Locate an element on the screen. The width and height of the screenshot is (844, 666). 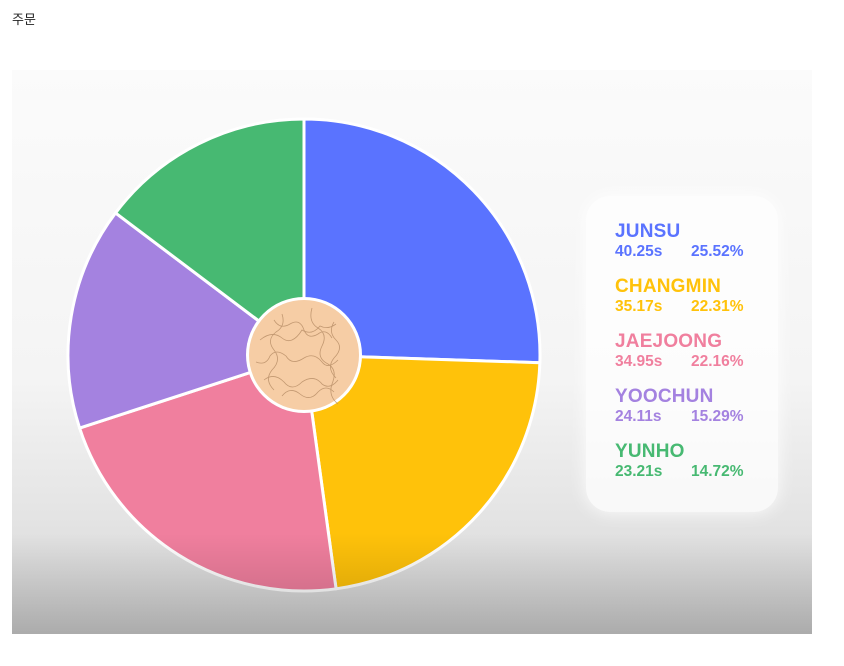
legend-item-yunho: YUNHO 23.21s 14.72% is located at coordinates (679, 461).